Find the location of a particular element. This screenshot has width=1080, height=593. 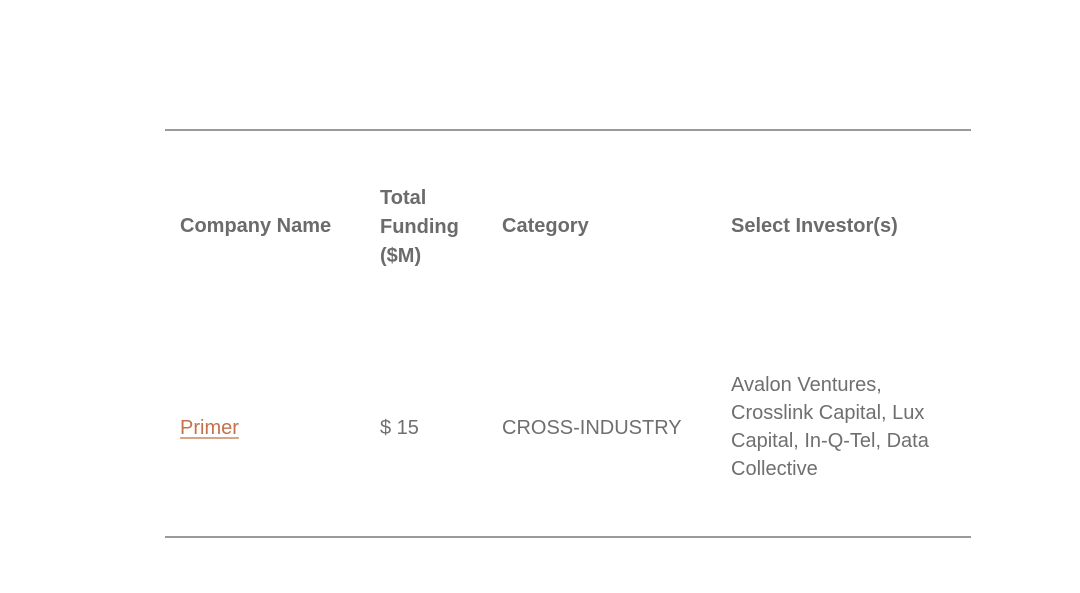

investor-line: Collective is located at coordinates (774, 469).